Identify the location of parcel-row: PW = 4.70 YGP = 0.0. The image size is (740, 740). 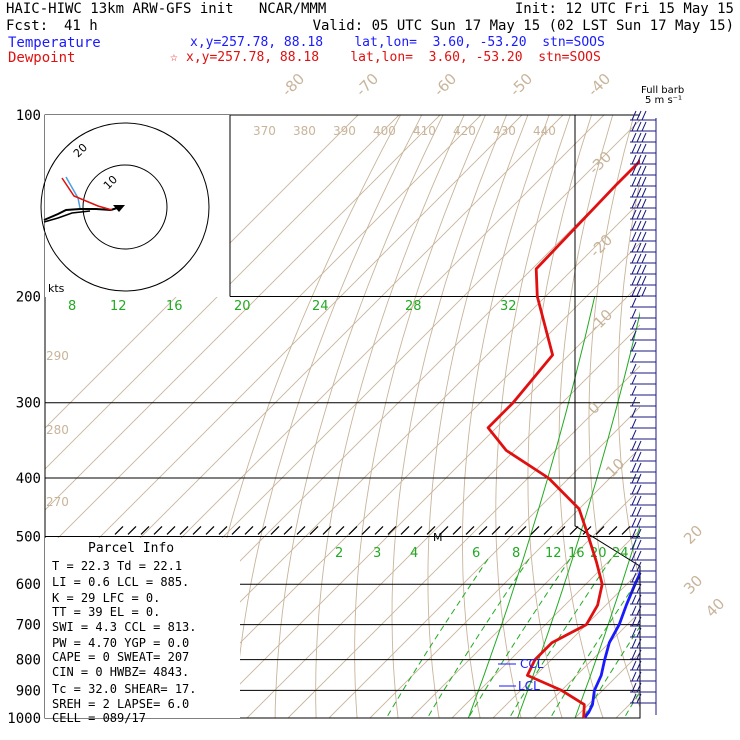
(120, 643).